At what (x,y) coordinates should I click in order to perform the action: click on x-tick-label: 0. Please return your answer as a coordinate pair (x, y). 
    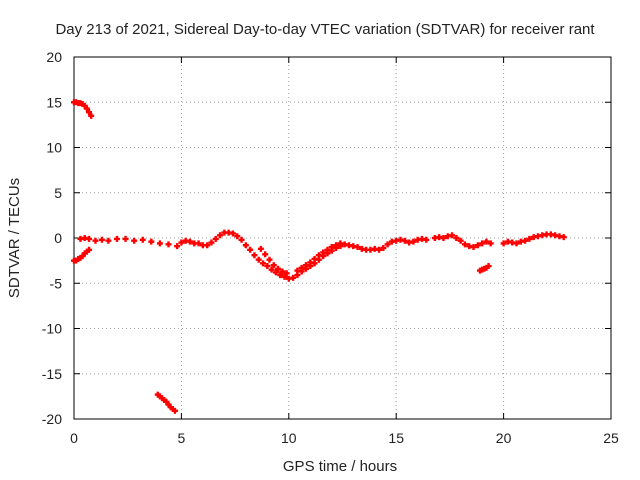
    Looking at the image, I should click on (74, 438).